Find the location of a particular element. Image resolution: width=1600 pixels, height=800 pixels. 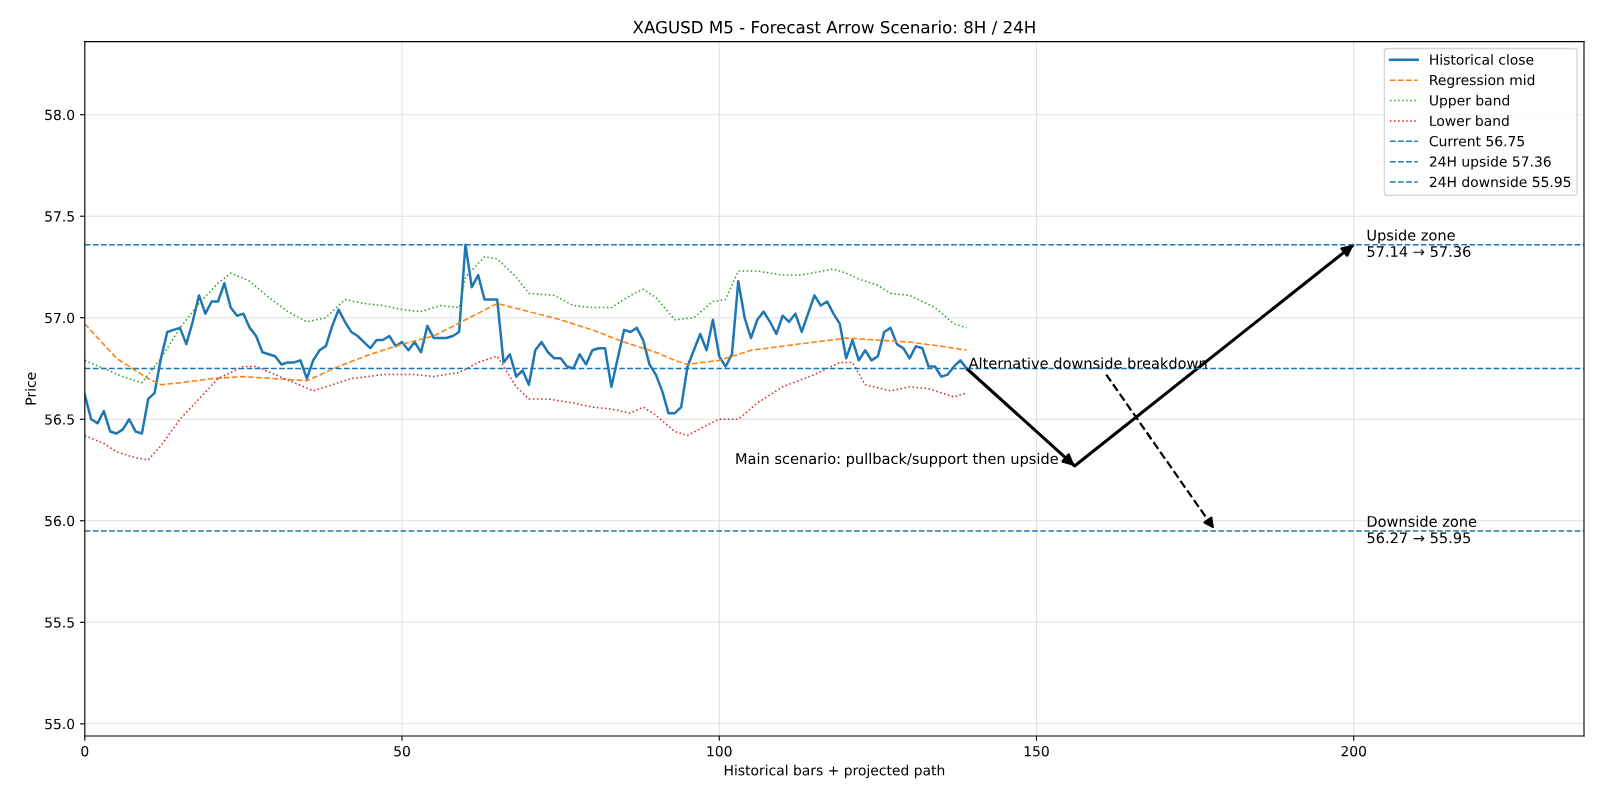

legend-label: Historical close is located at coordinates (1482, 59).